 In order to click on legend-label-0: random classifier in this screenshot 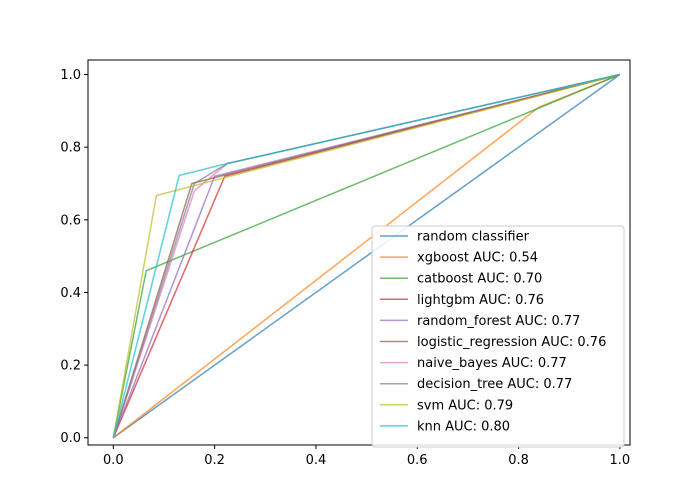, I will do `click(473, 237)`.